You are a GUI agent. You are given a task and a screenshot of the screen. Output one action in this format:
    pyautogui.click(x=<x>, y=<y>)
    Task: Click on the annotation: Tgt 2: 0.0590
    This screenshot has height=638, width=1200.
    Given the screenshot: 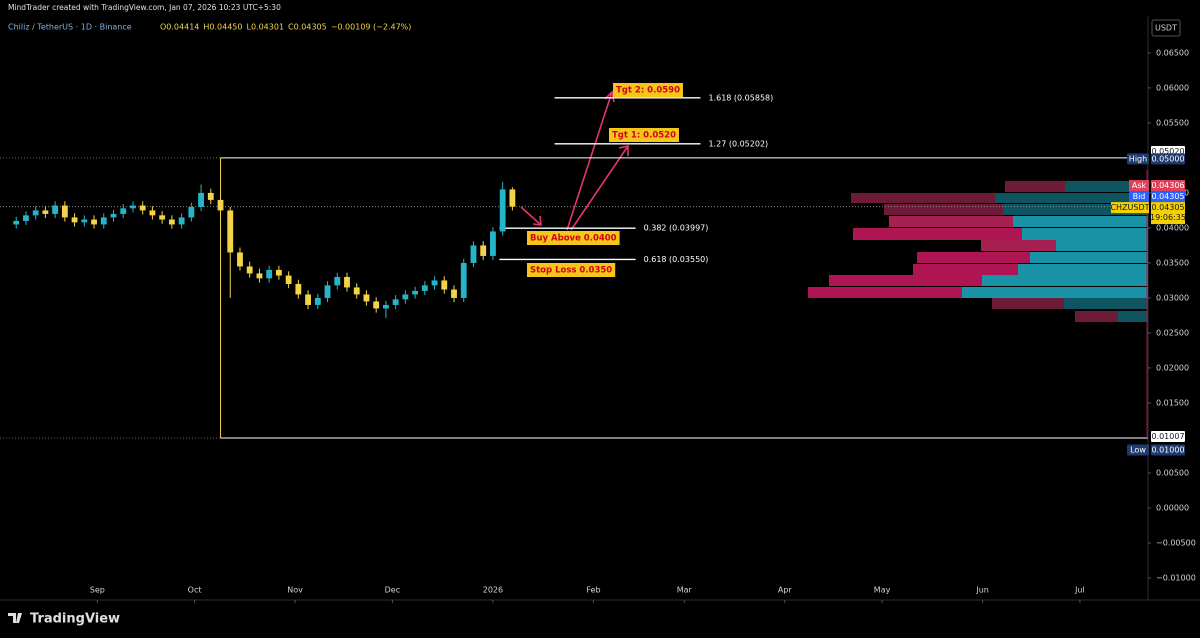 What is the action you would take?
    pyautogui.click(x=648, y=91)
    